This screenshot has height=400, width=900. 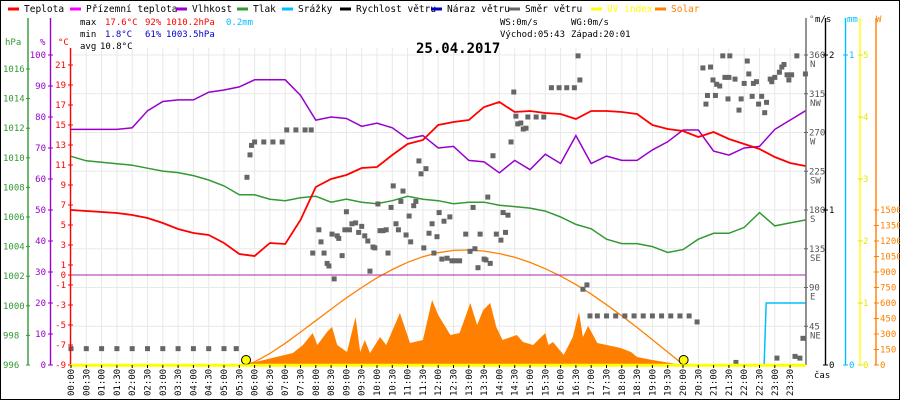 I want to click on solar-tick-label: 450, so click(x=888, y=320).